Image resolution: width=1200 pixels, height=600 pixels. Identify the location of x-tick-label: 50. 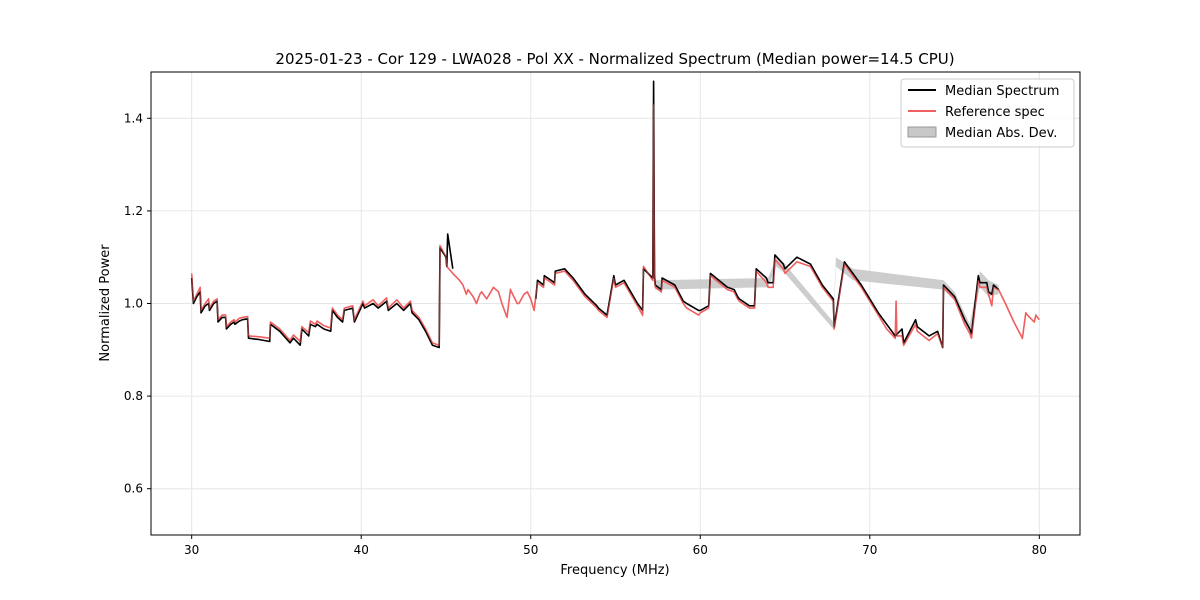
(530, 550).